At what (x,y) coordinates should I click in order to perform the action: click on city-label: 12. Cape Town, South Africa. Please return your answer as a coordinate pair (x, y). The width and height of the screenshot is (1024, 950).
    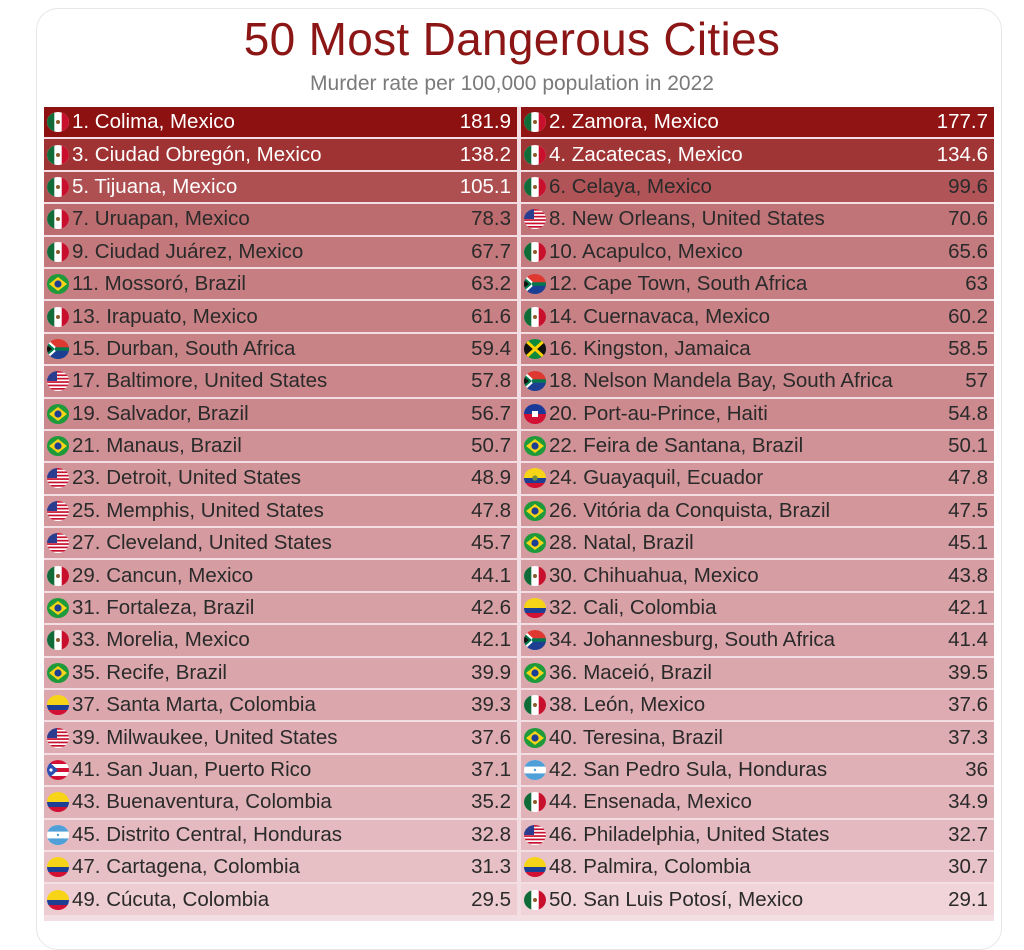
    Looking at the image, I should click on (678, 284).